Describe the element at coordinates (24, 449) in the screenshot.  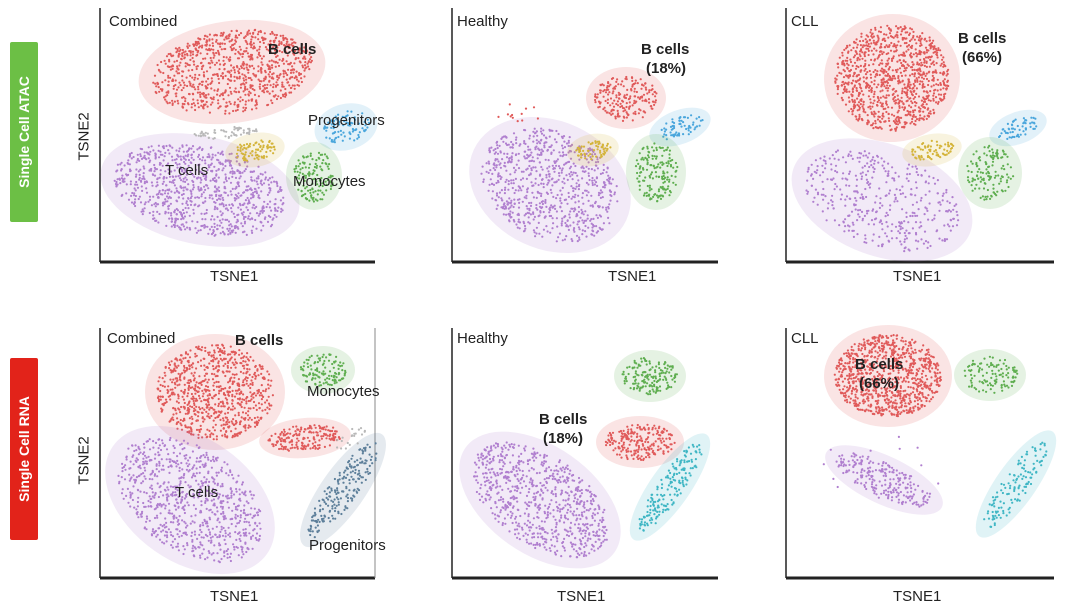
I see `row-tag-rna: Single Cell RNA` at that location.